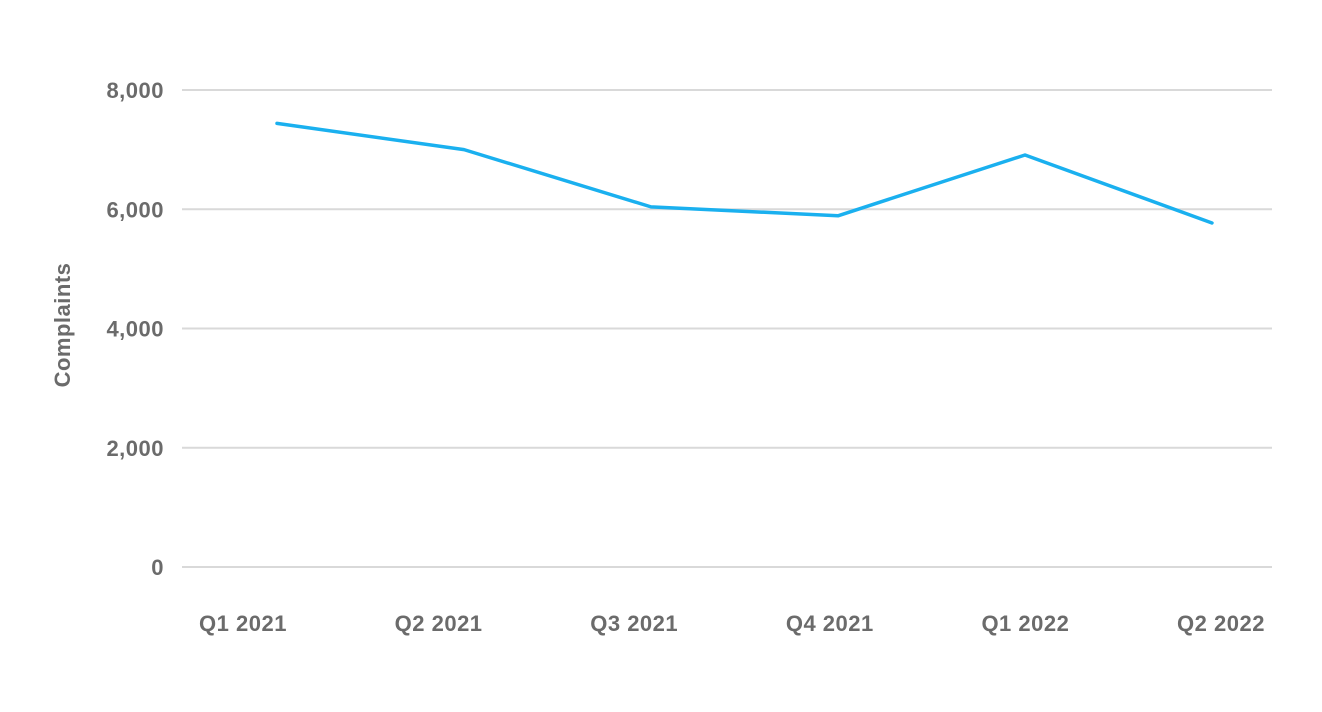 This screenshot has width=1322, height=712. What do you see at coordinates (62, 325) in the screenshot?
I see `y-axis-title: Complaints` at bounding box center [62, 325].